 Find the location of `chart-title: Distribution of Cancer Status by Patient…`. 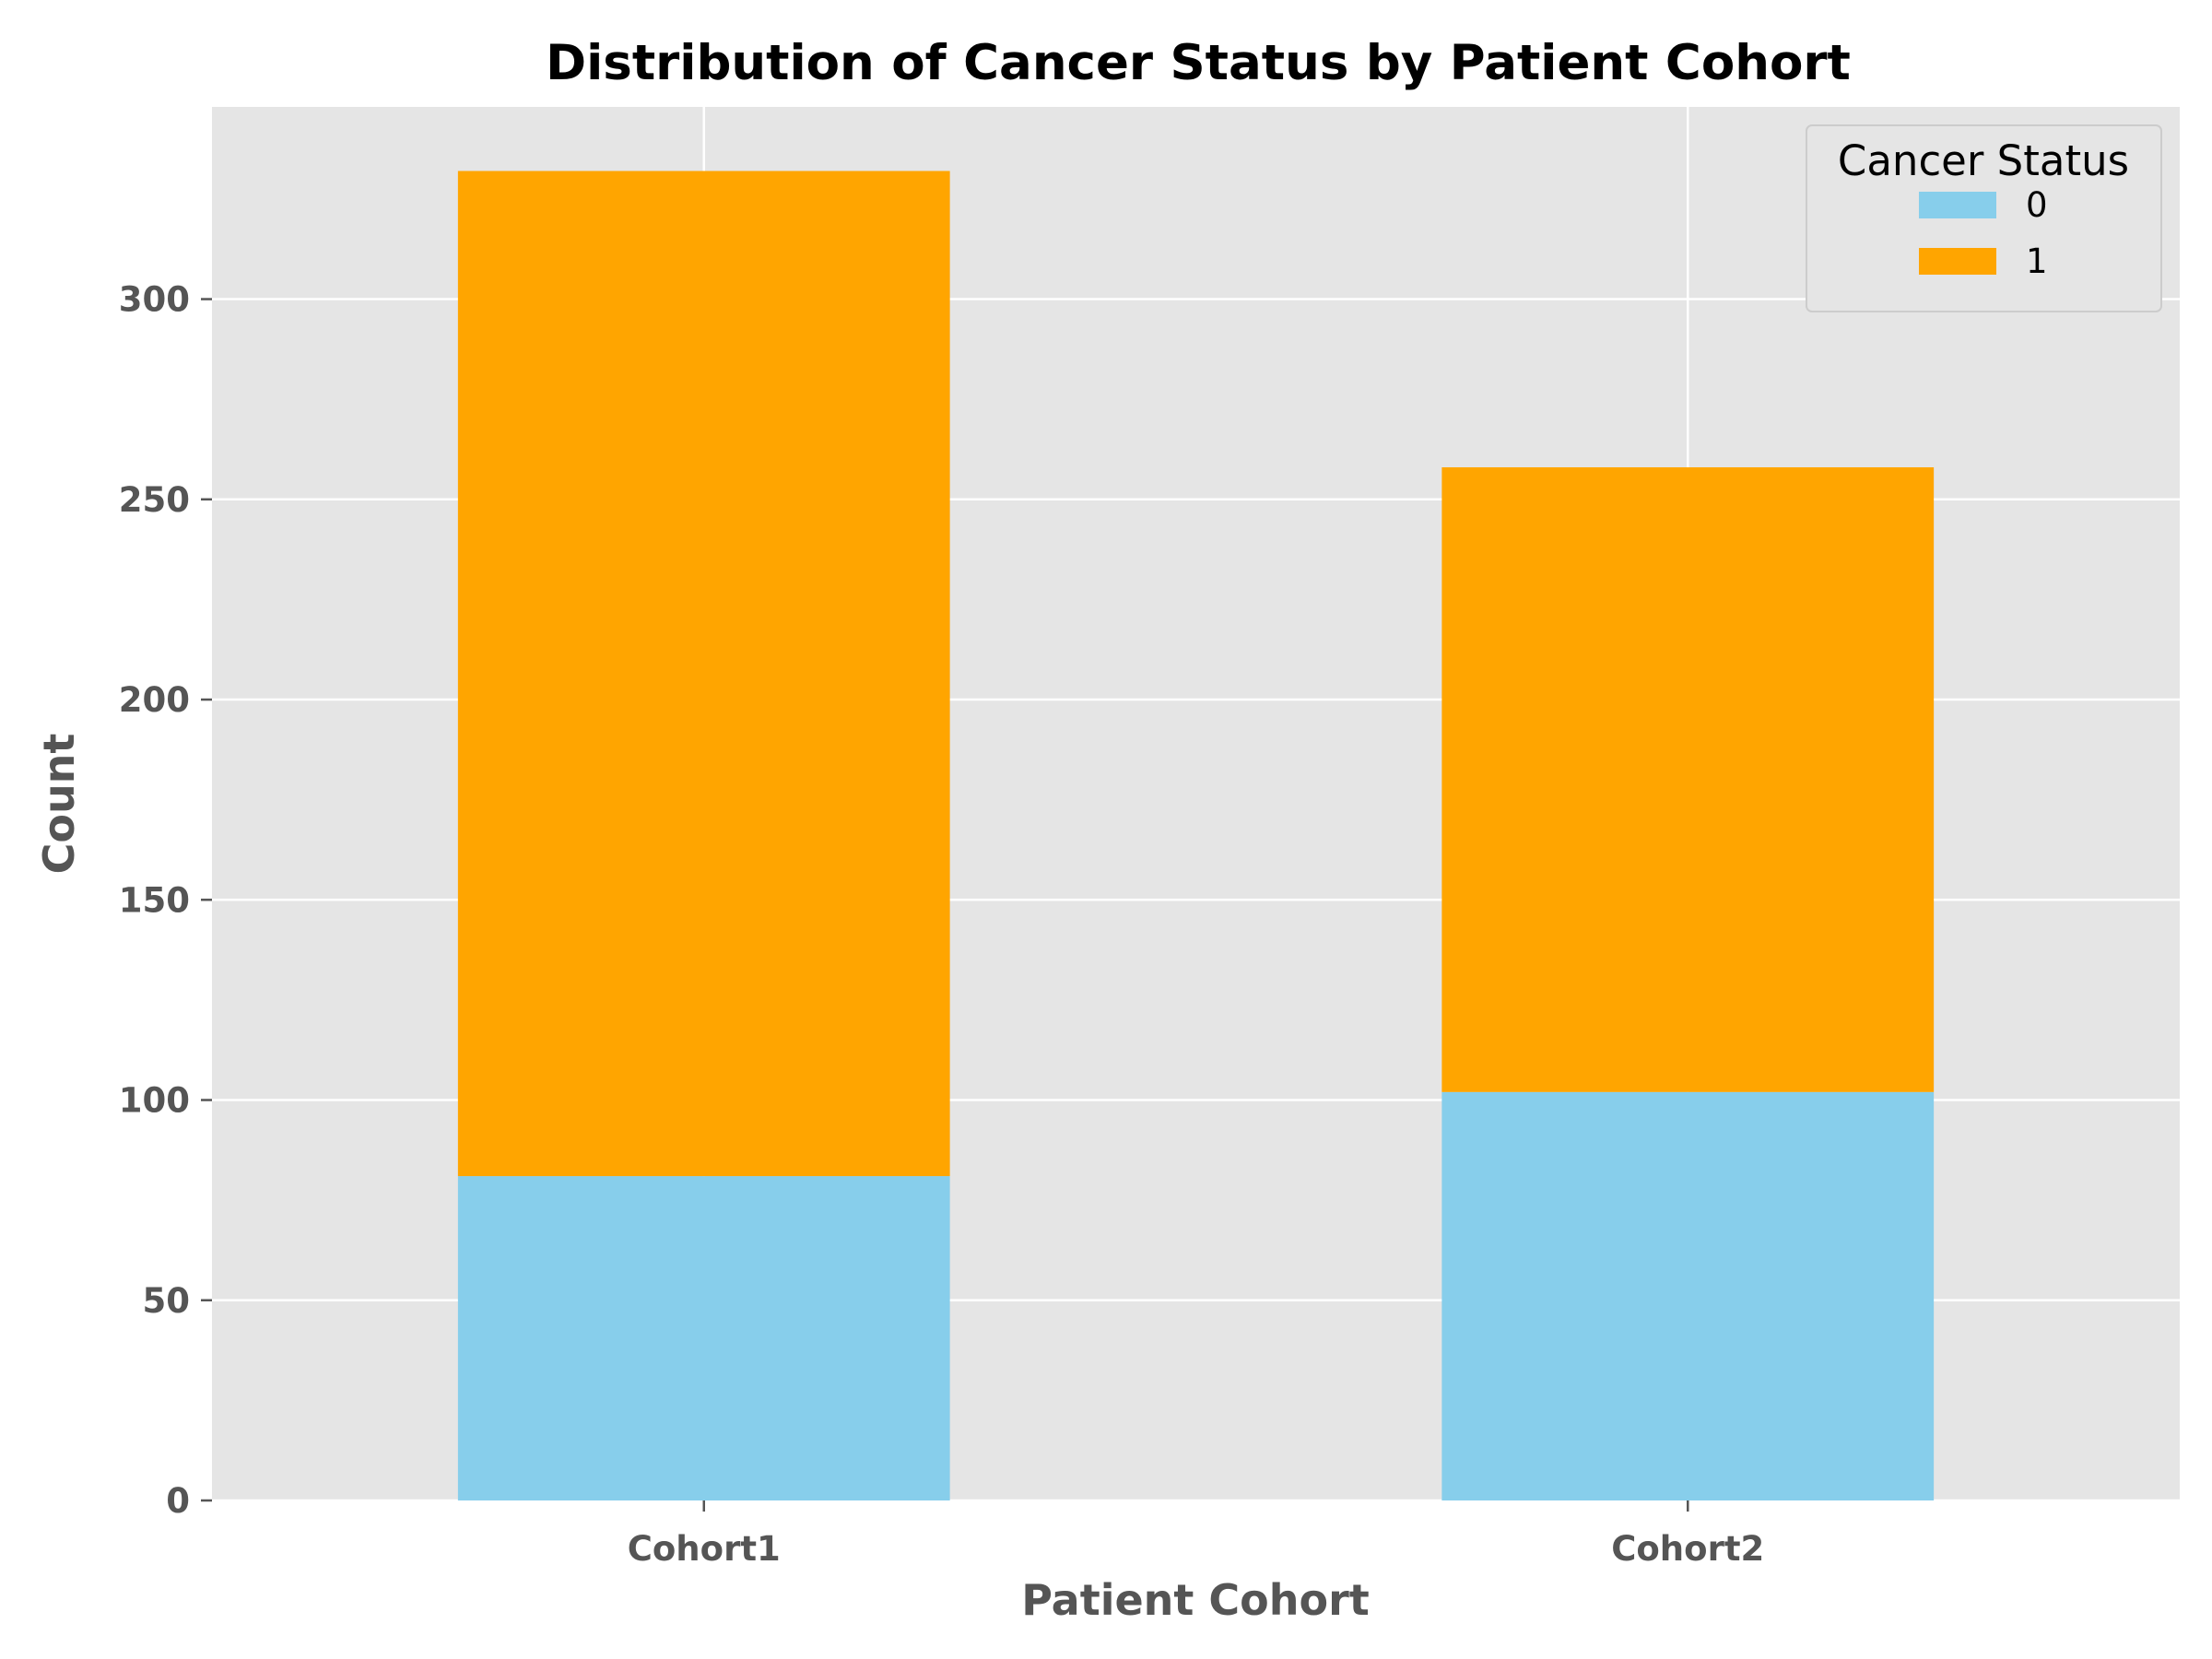

chart-title: Distribution of Cancer Status by Patient… is located at coordinates (1198, 63).